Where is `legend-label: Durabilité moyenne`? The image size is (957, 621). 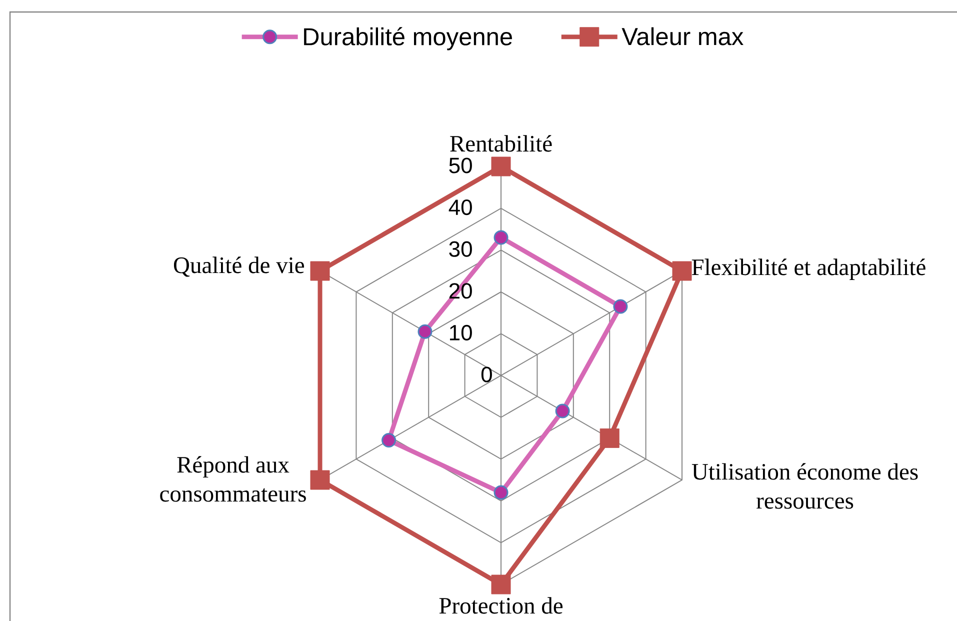 legend-label: Durabilité moyenne is located at coordinates (408, 38).